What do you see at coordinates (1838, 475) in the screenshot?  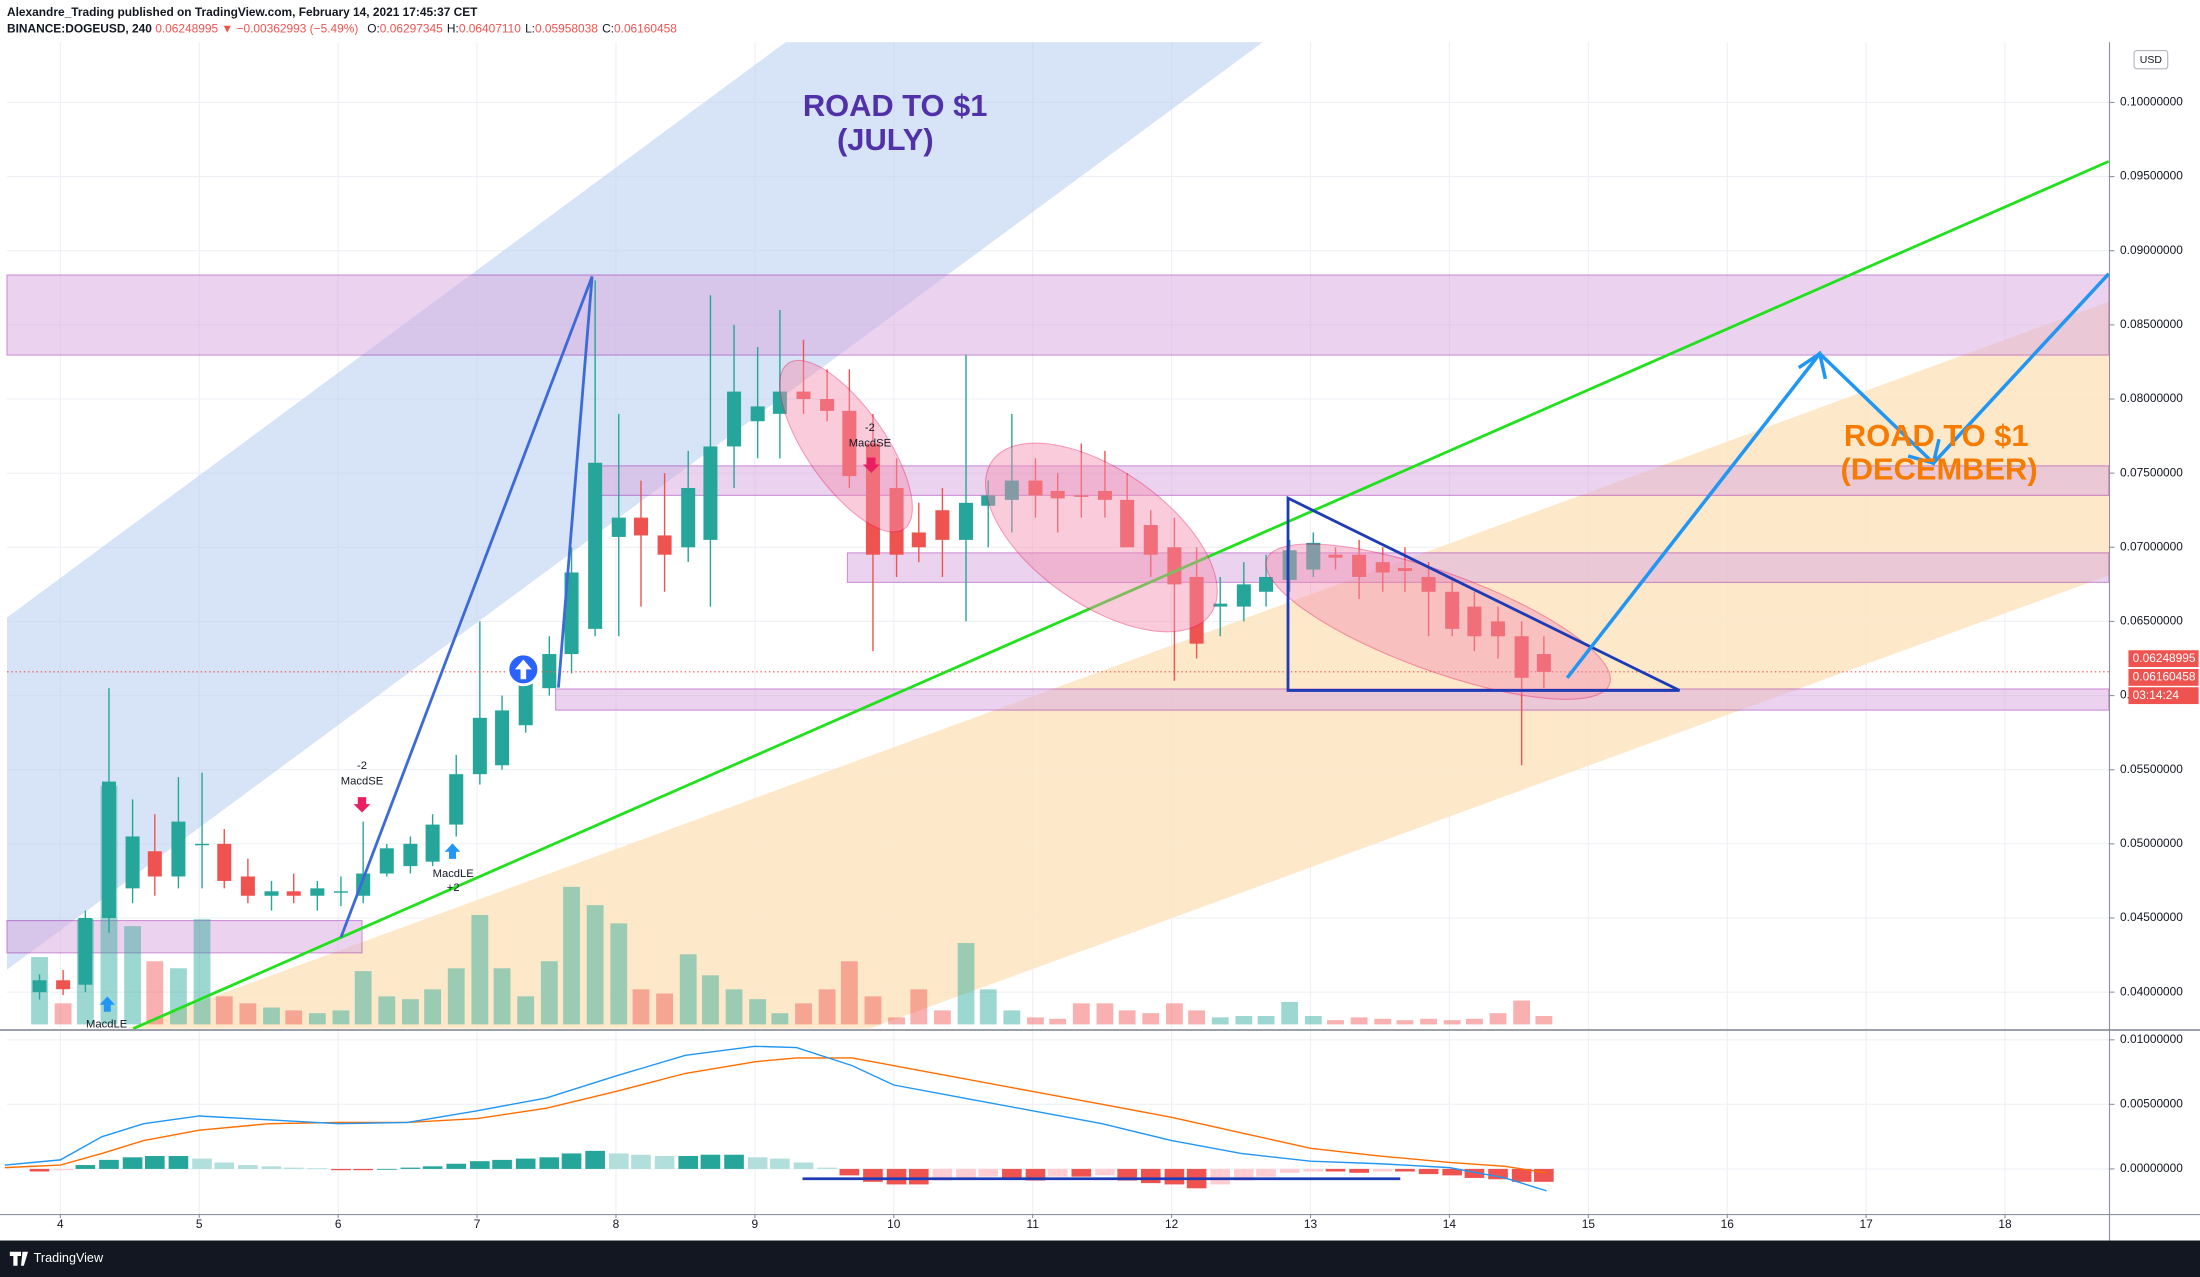 I see `projection-arrow` at bounding box center [1838, 475].